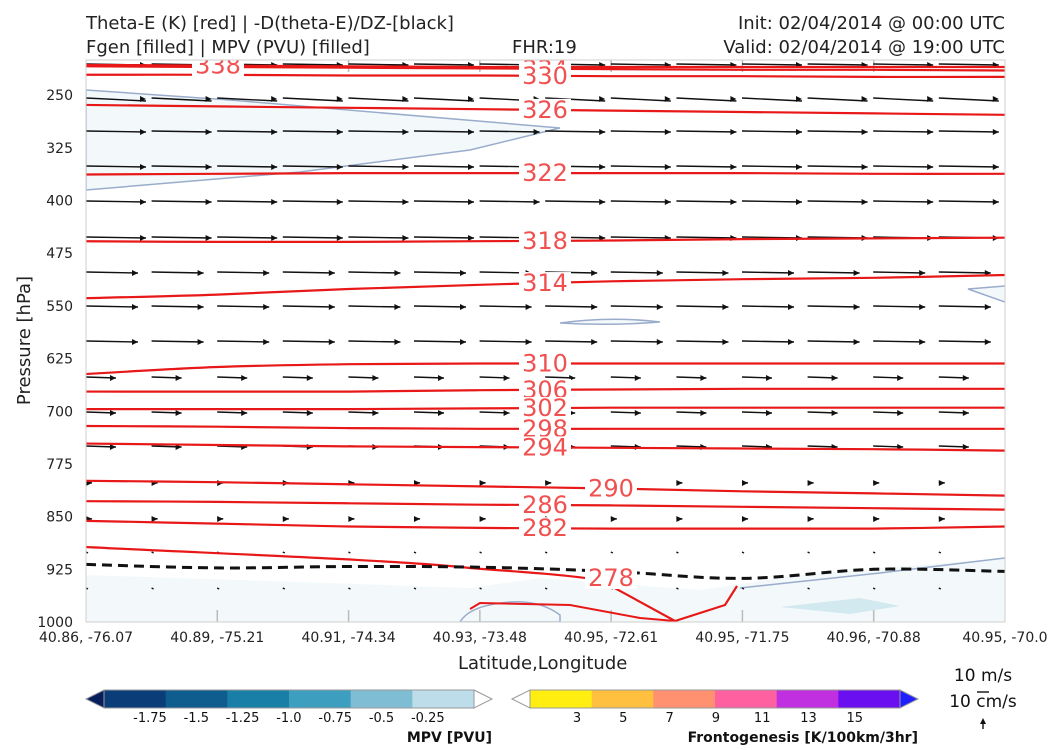 The height and width of the screenshot is (750, 1050). What do you see at coordinates (986, 294) in the screenshot?
I see `mpv-region-right` at bounding box center [986, 294].